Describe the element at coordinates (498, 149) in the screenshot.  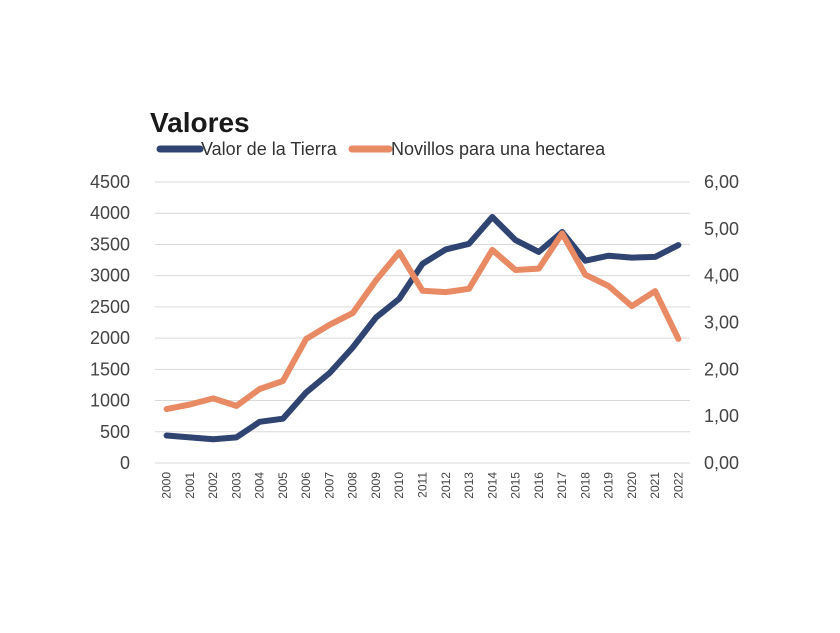
I see `legend-label-novillos: Novillos para una hectarea` at that location.